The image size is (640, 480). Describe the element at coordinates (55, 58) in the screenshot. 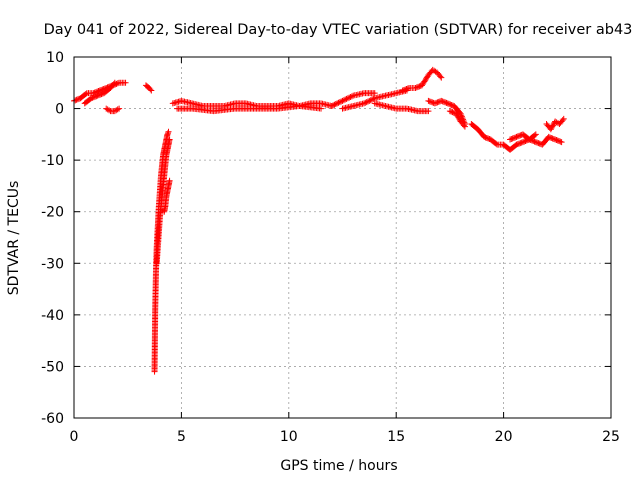

I see `y-tick-label: 10` at that location.